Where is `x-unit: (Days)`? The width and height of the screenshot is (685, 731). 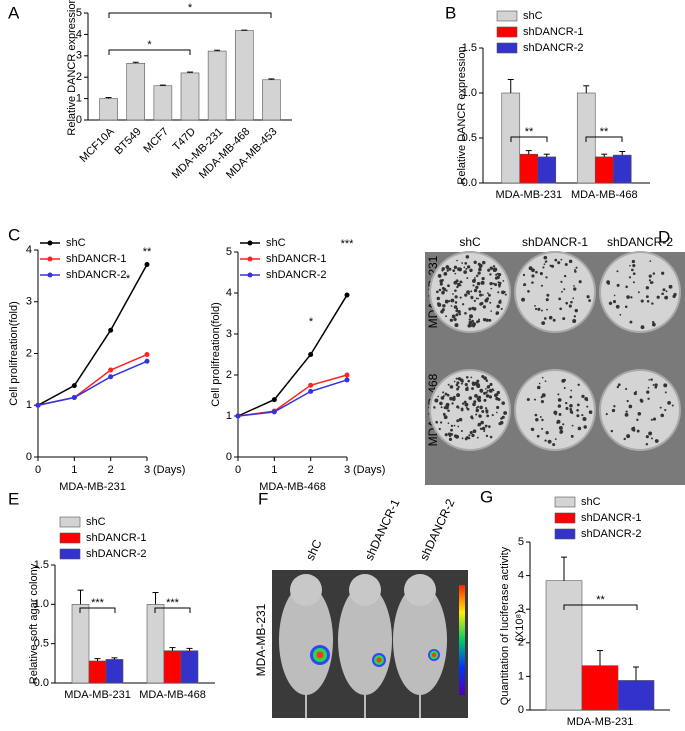 x-unit: (Days) is located at coordinates (169, 470).